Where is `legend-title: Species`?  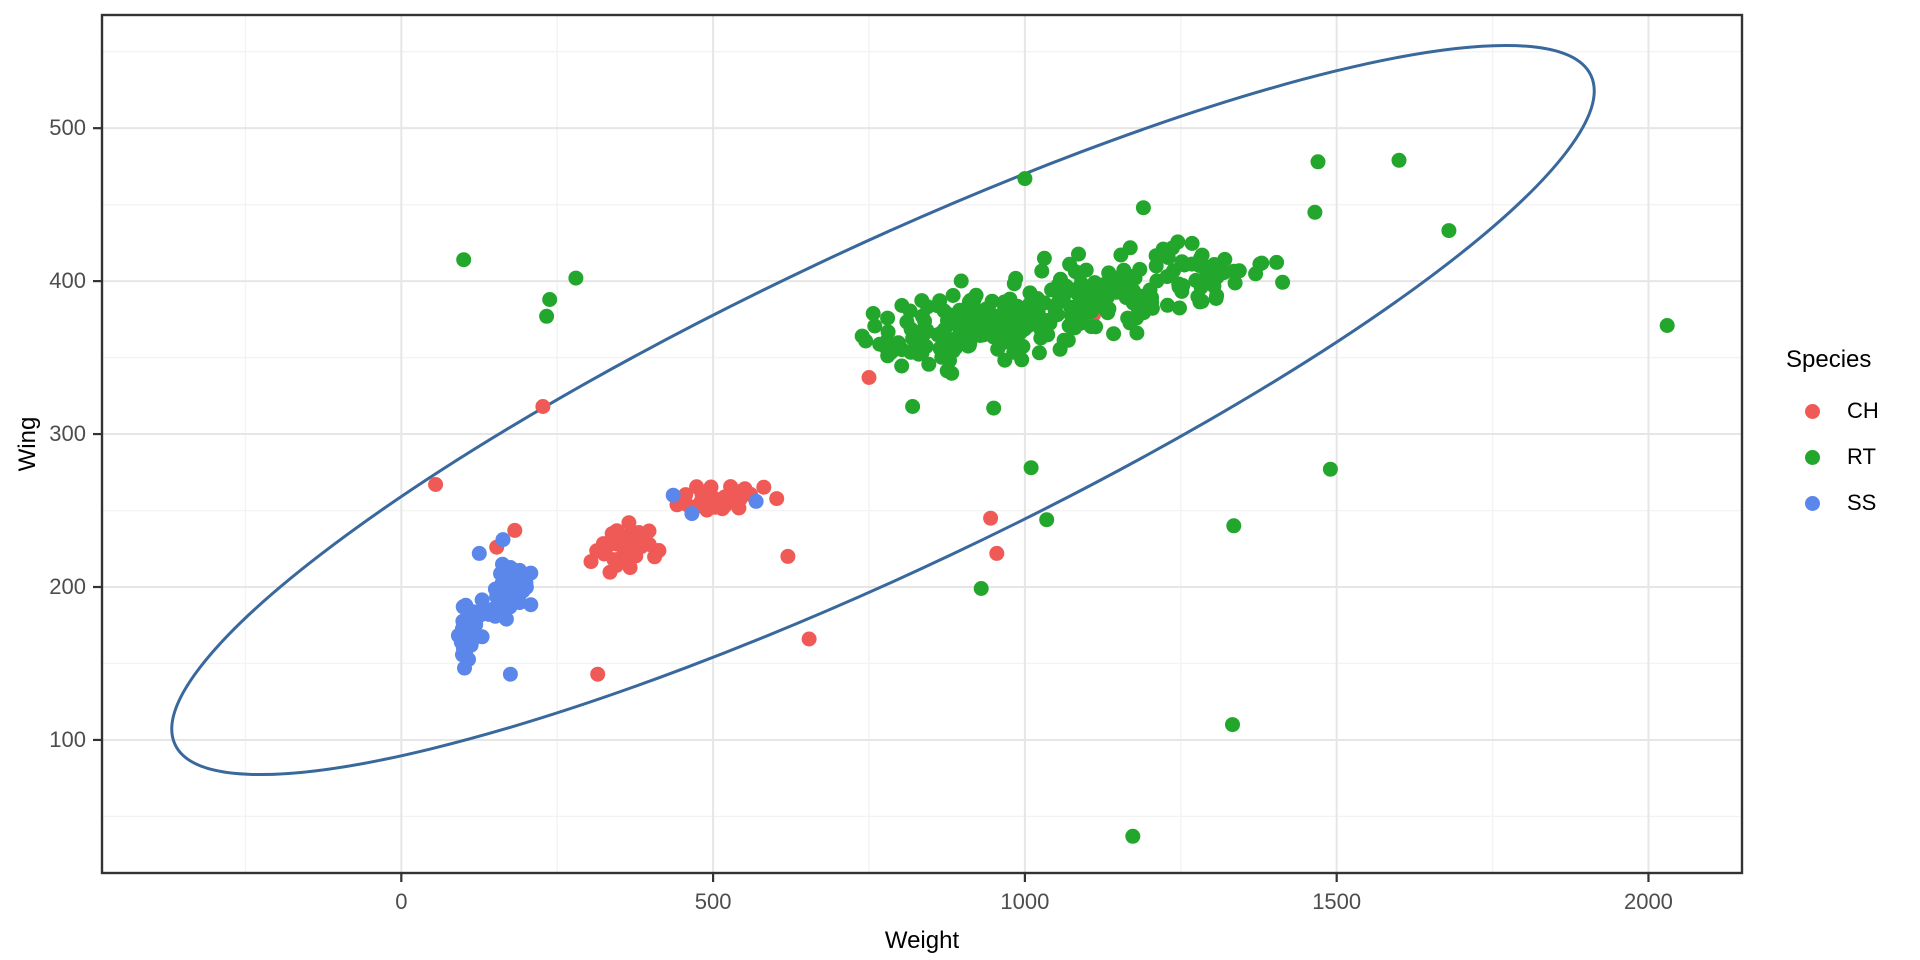
legend-title: Species is located at coordinates (1829, 359).